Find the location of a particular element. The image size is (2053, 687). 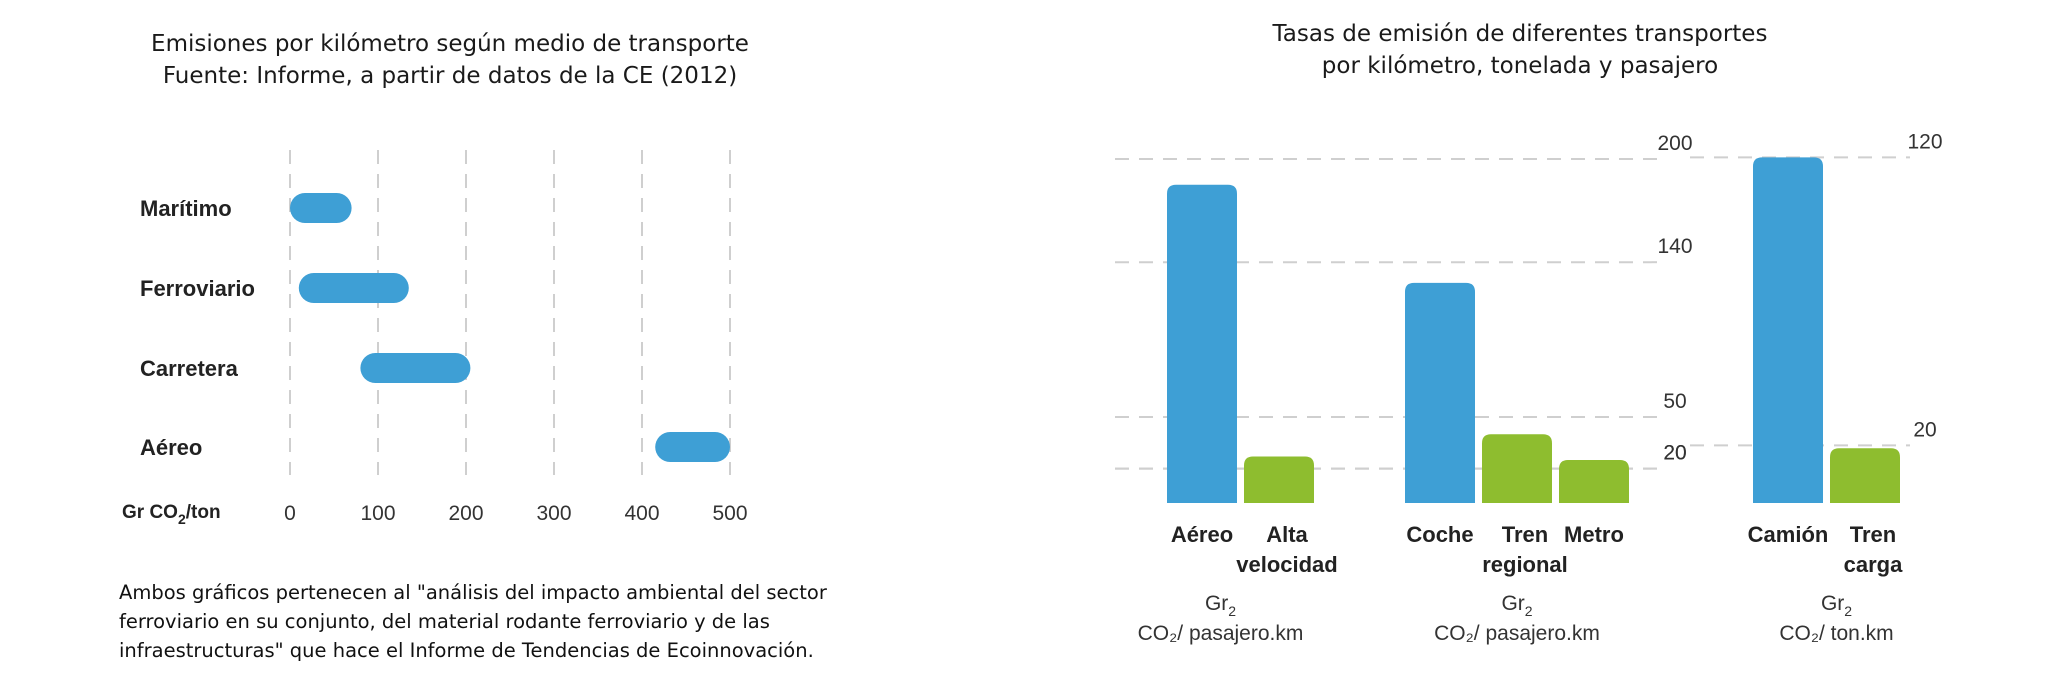

group-unit-label-2-line2: CO₂/ pasajero.km is located at coordinates (1517, 633).